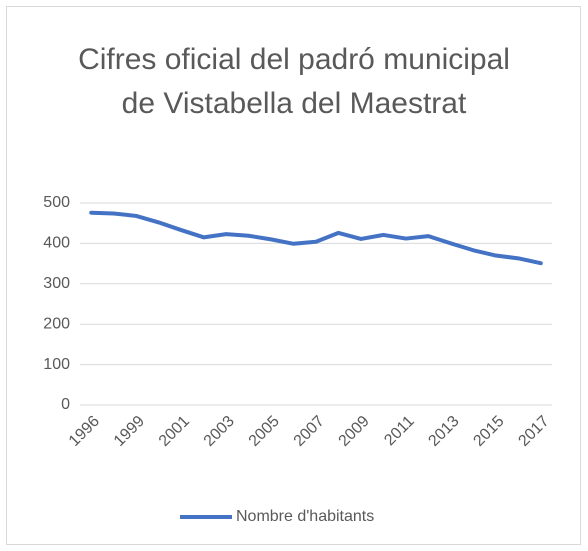 This screenshot has height=551, width=588. What do you see at coordinates (56, 283) in the screenshot?
I see `y-tick-label: 300` at bounding box center [56, 283].